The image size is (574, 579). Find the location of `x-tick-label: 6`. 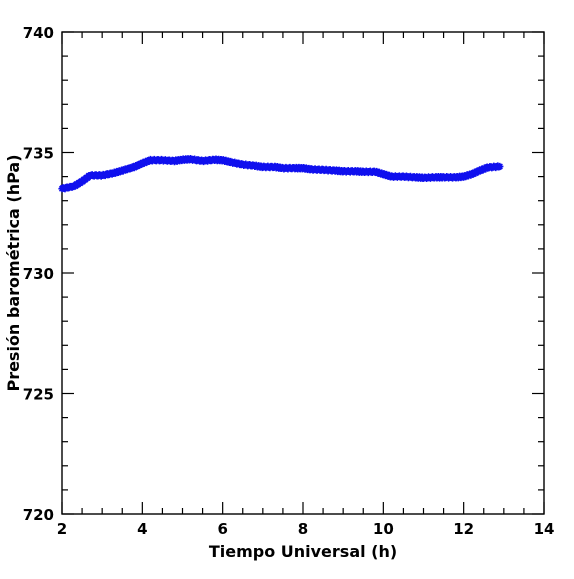

x-tick-label: 6 is located at coordinates (222, 529).